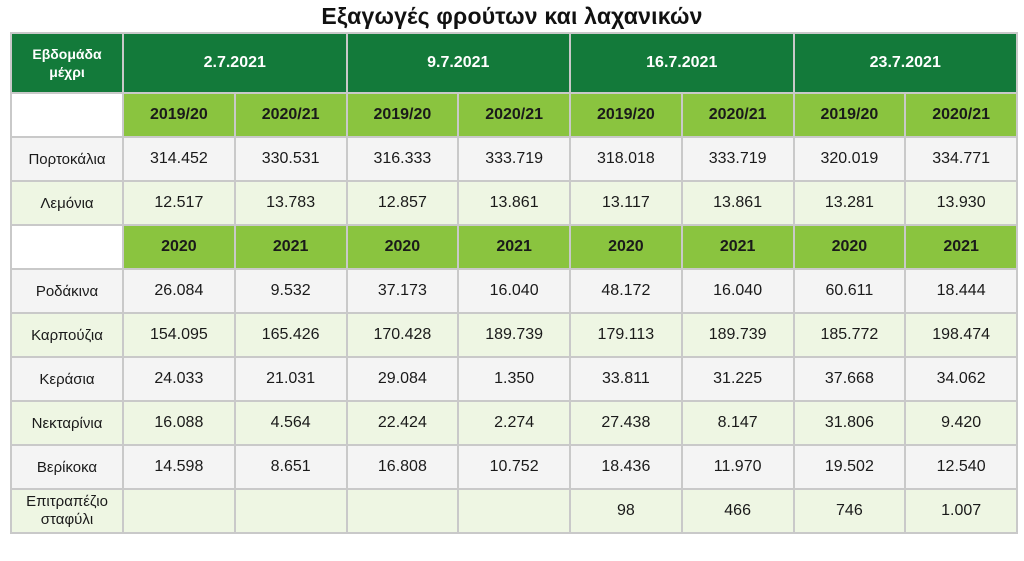  Describe the element at coordinates (67, 379) in the screenshot. I see `row-label: Κεράσια` at that location.